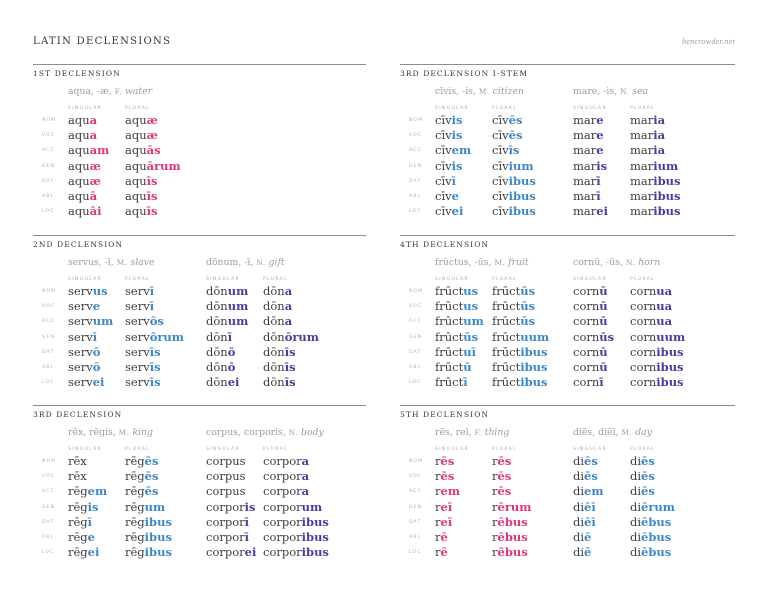  I want to click on noun-meaning: slave, so click(142, 262).